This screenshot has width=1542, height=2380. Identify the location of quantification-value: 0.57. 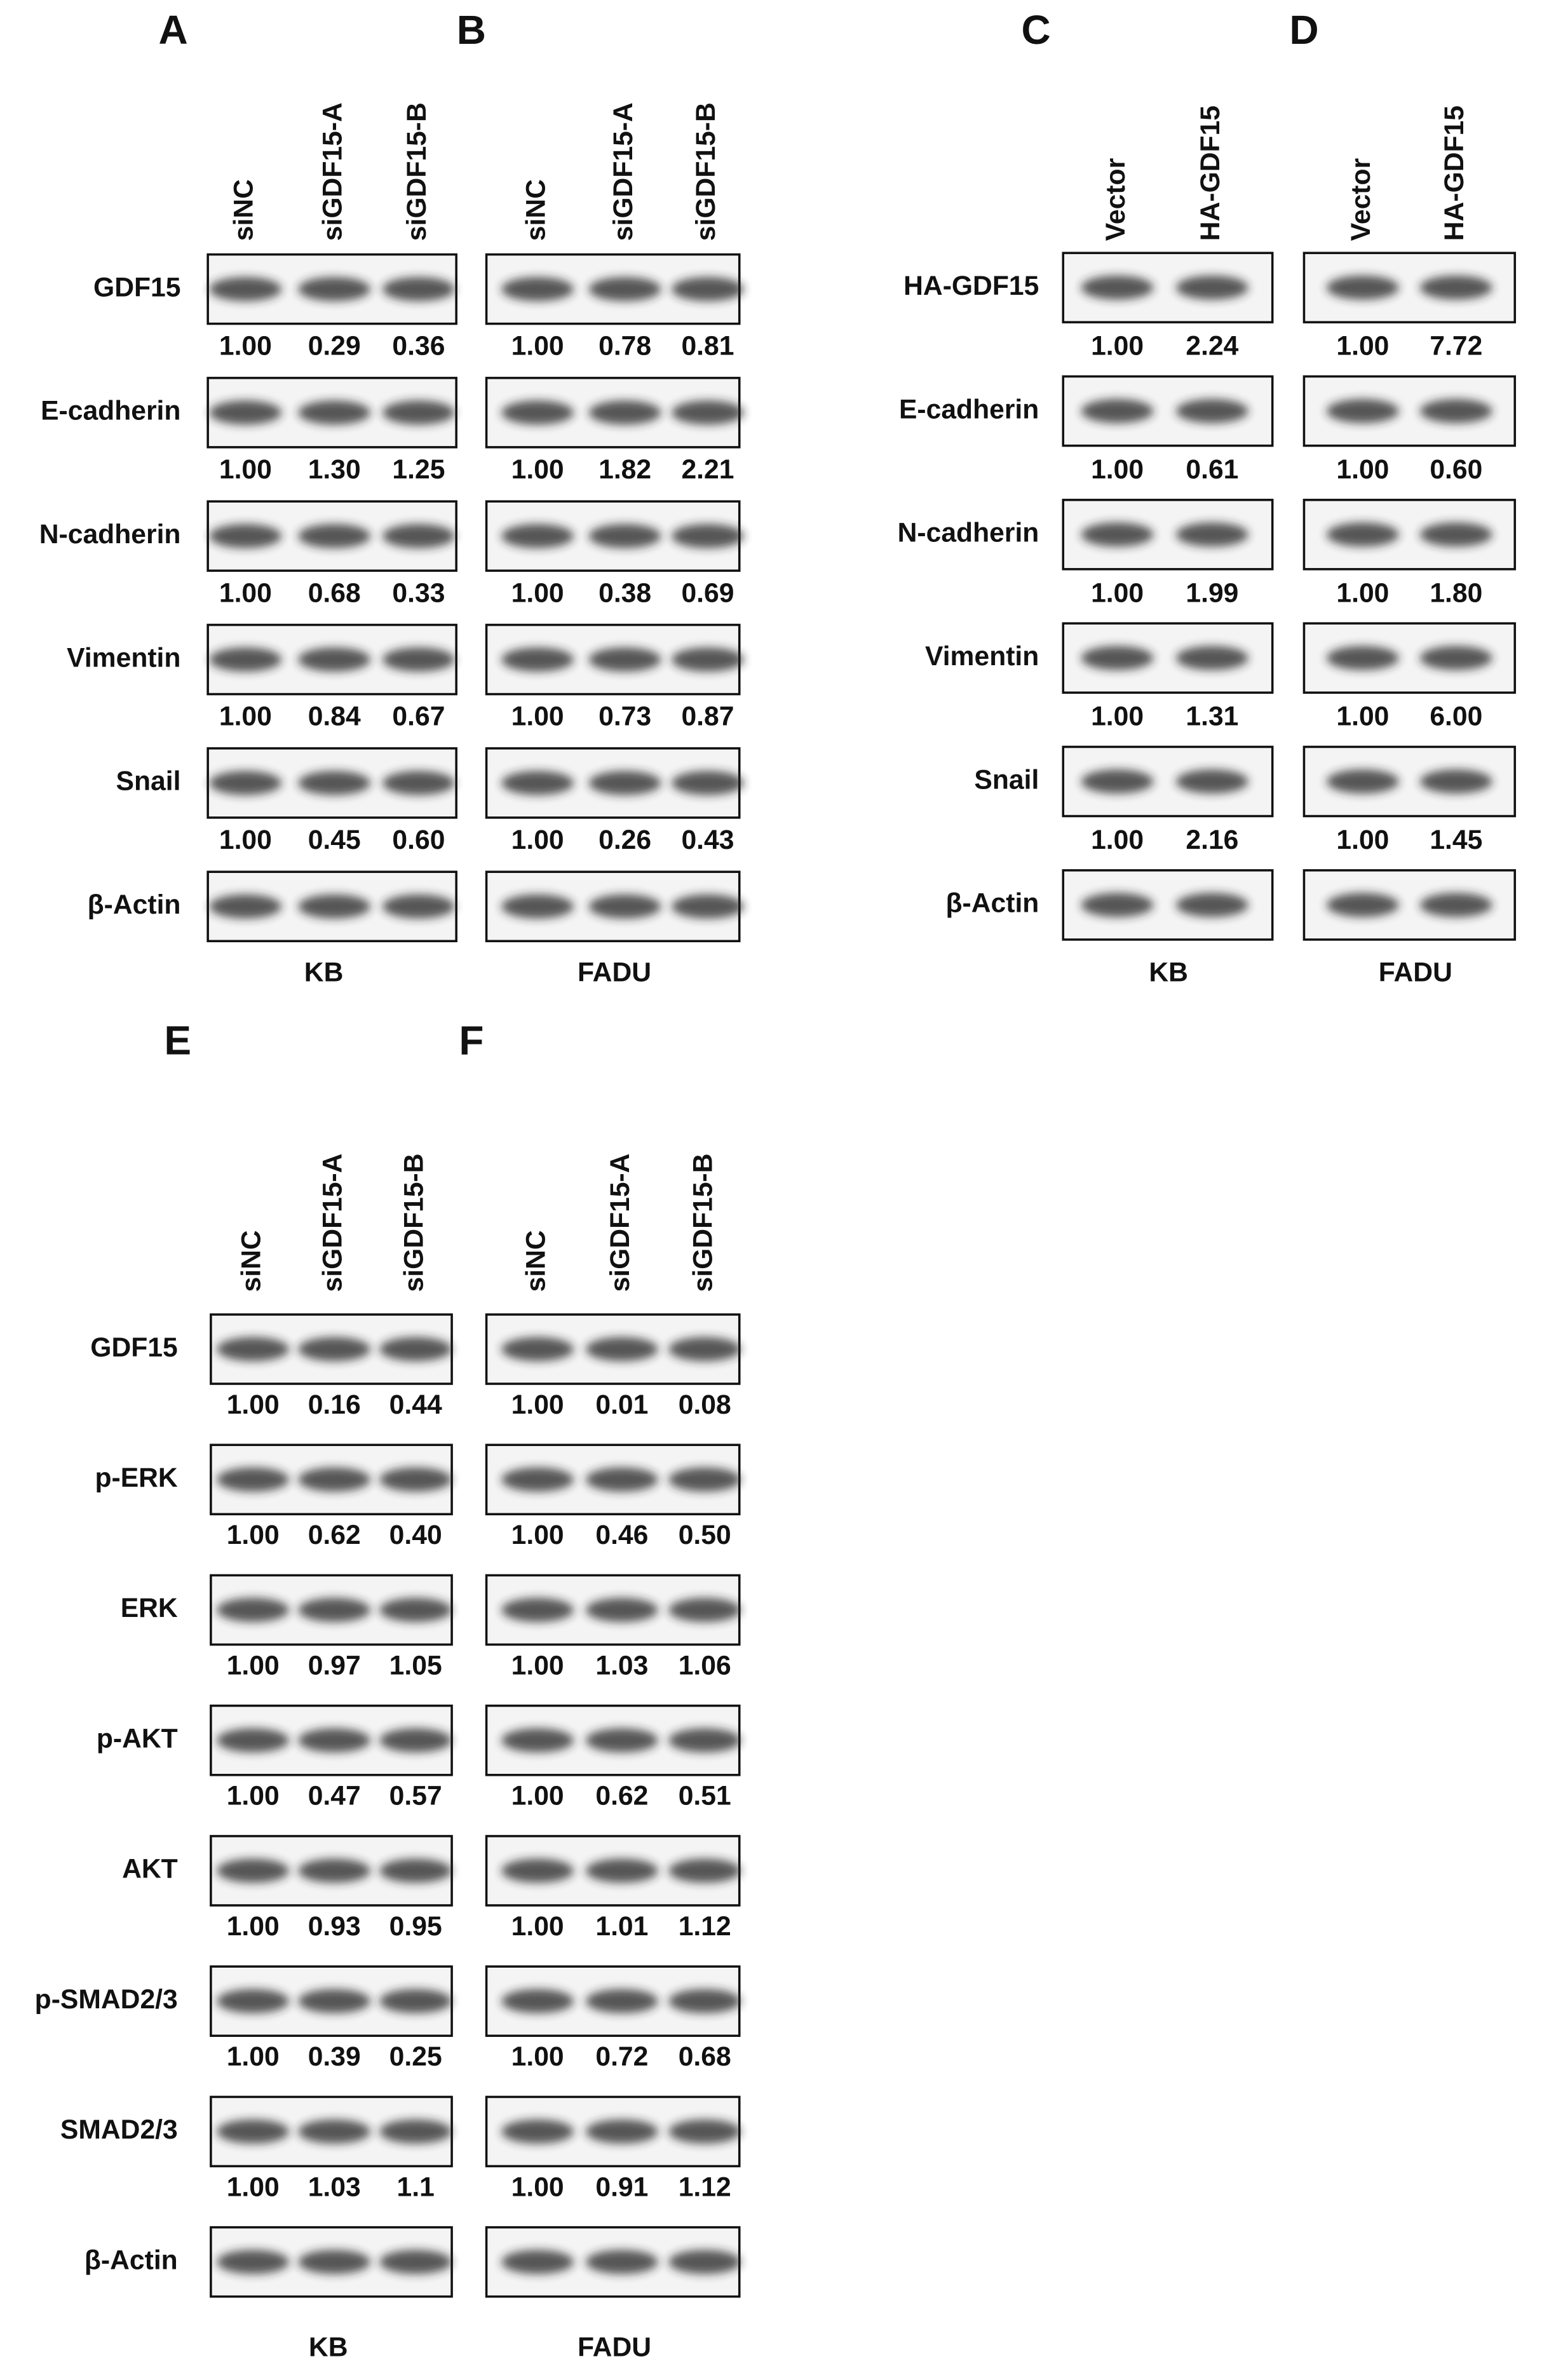
(415, 1796).